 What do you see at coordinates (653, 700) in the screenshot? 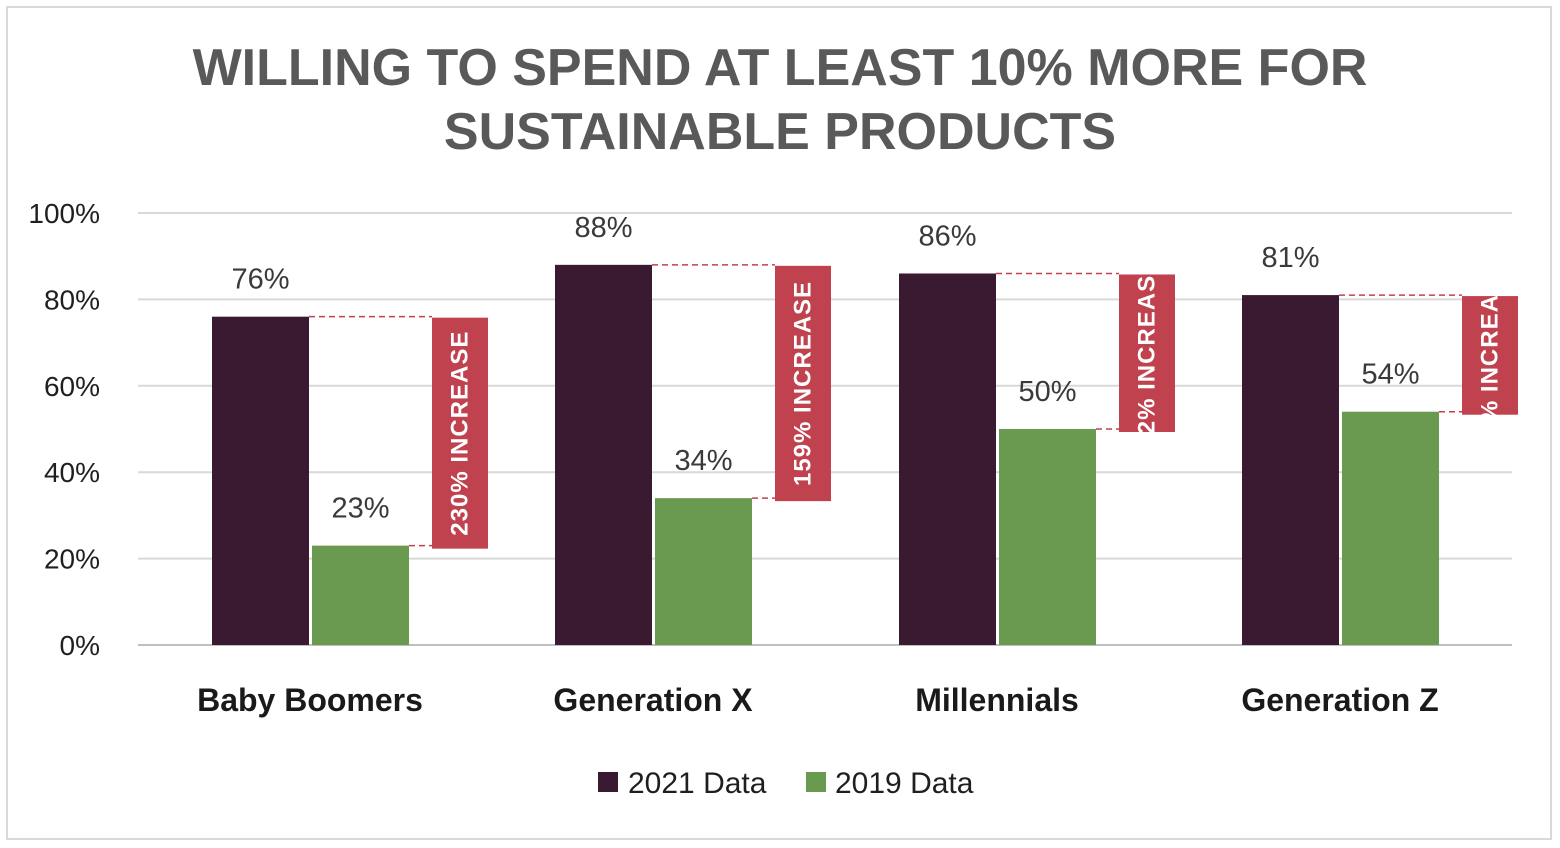
I see `category-label: Generation X` at bounding box center [653, 700].